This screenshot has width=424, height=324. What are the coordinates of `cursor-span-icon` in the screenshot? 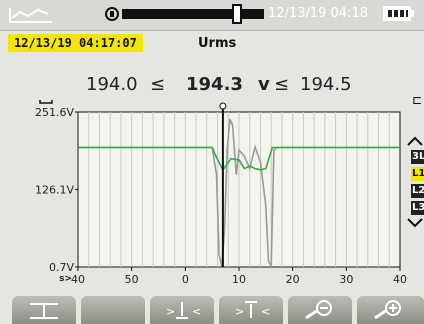 It's located at (44, 311).